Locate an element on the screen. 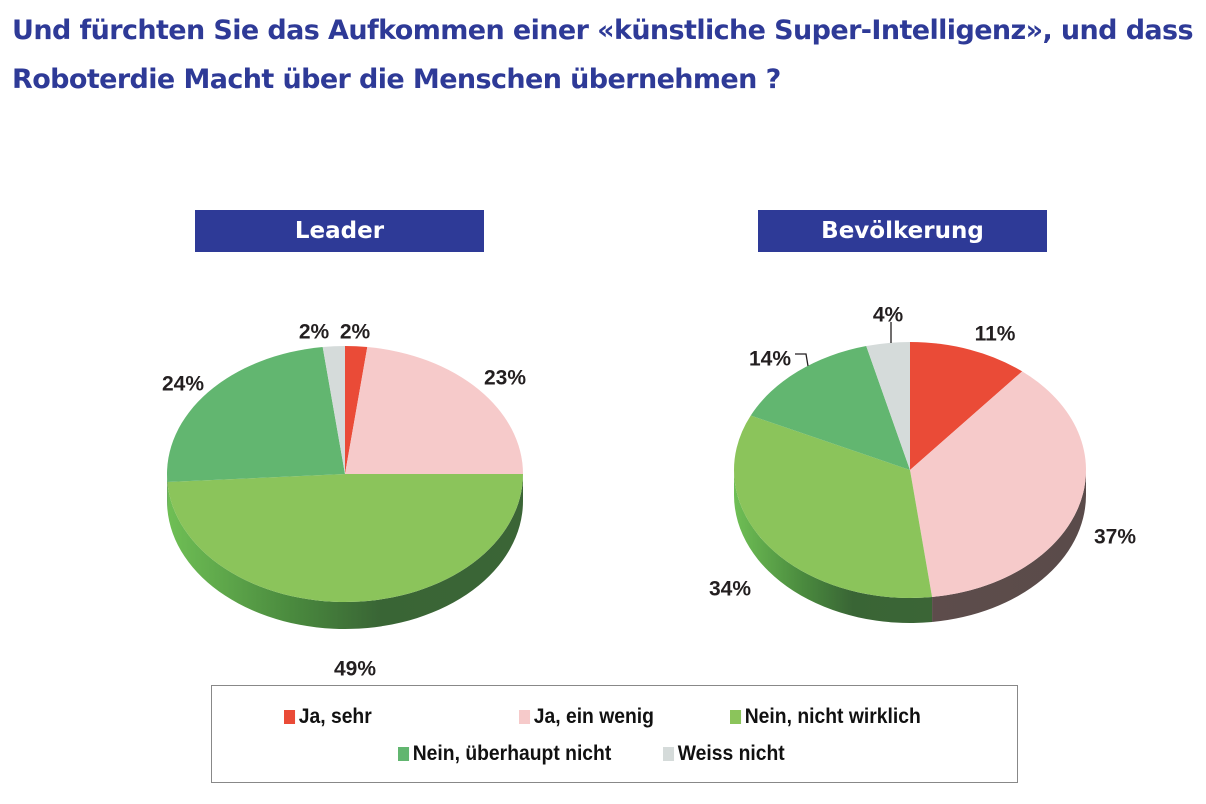 The height and width of the screenshot is (804, 1206). population-panel-title: Bevölkerung is located at coordinates (902, 231).